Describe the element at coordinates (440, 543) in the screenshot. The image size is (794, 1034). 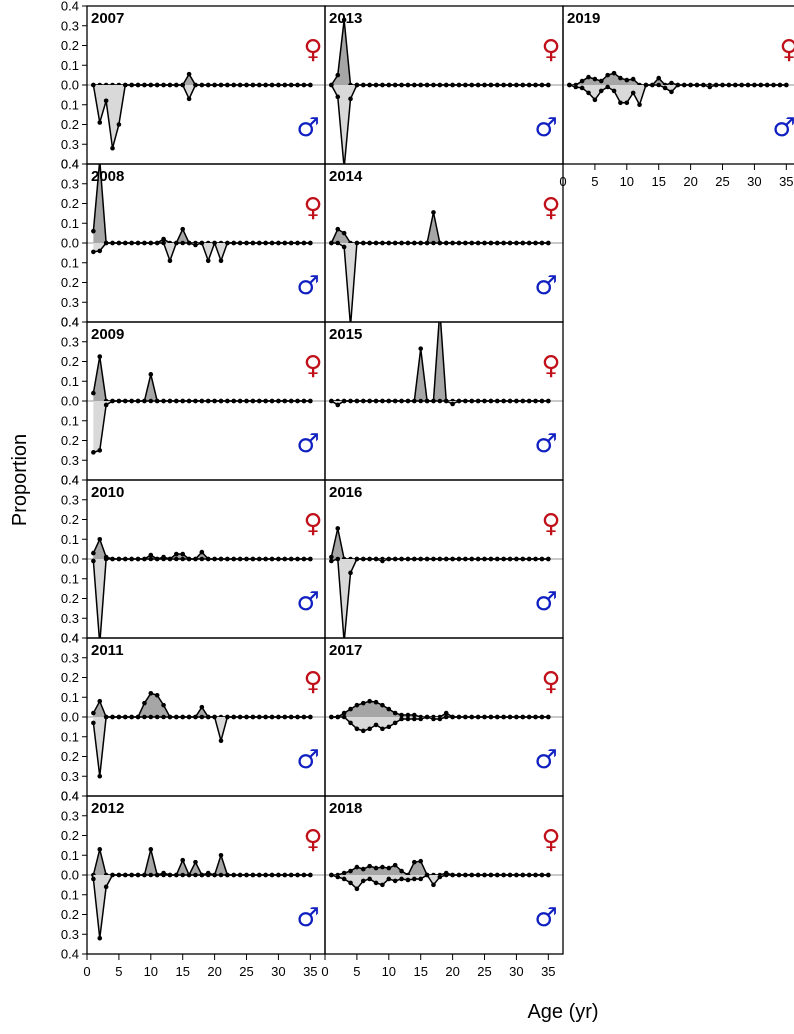
I see `female-area` at that location.